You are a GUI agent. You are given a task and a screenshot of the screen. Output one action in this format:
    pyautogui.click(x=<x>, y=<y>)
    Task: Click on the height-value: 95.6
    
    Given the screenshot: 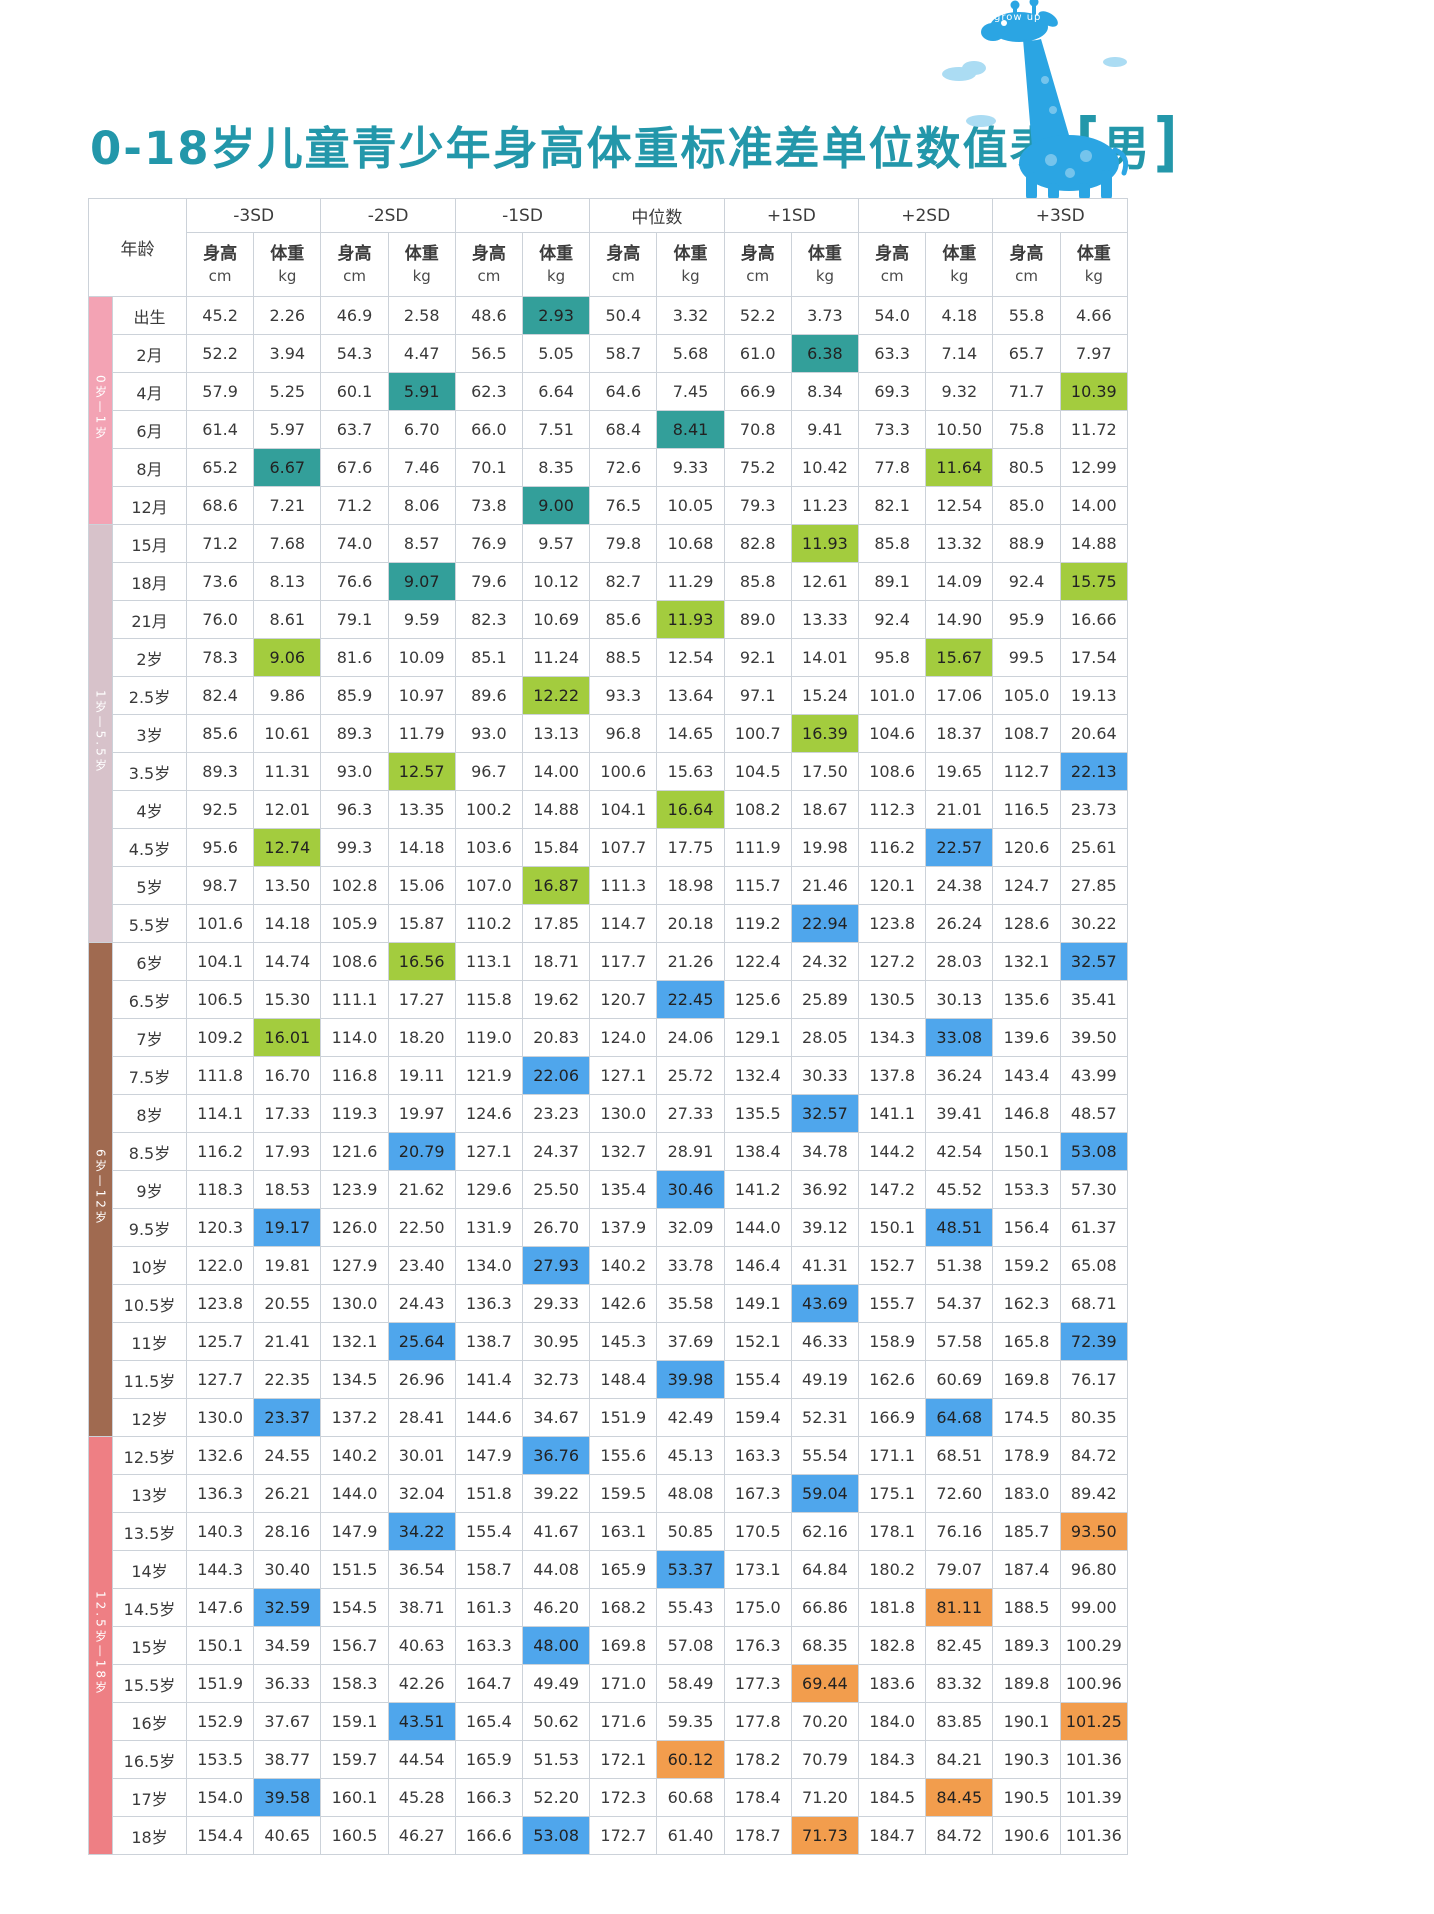 What is the action you would take?
    pyautogui.click(x=220, y=847)
    